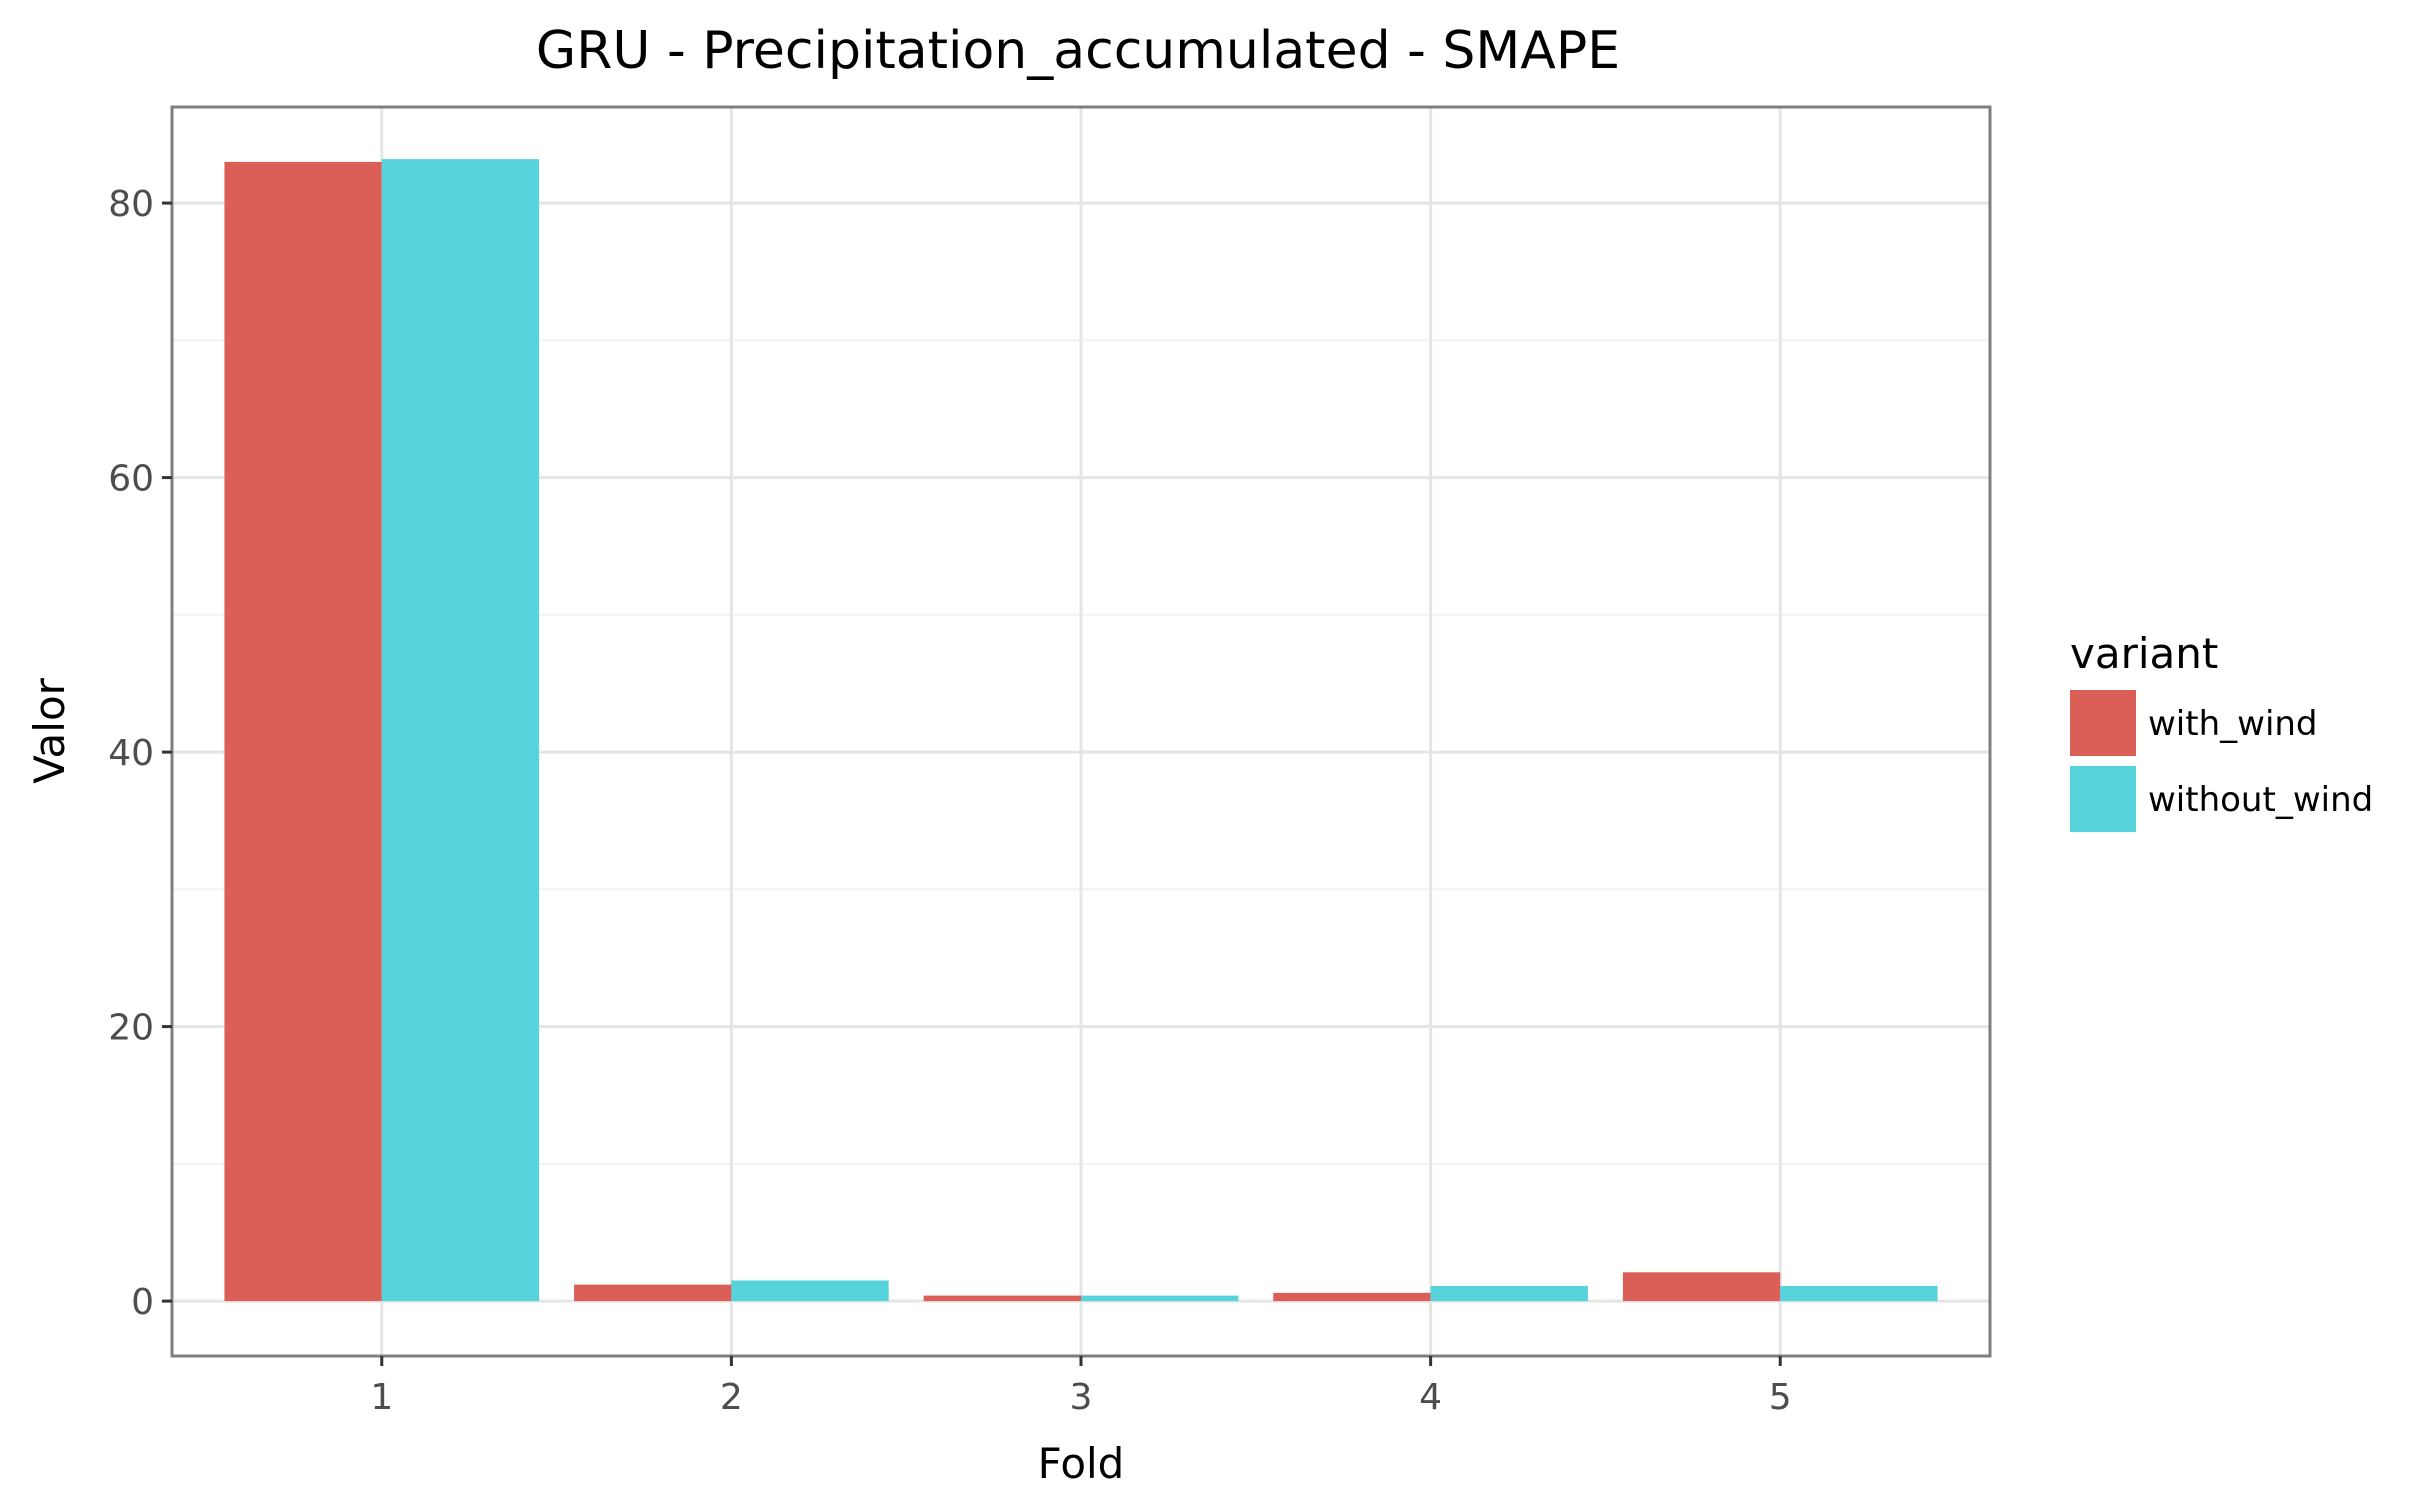 The image size is (2411, 1511). What do you see at coordinates (131, 204) in the screenshot?
I see `y-tick-label: 80` at bounding box center [131, 204].